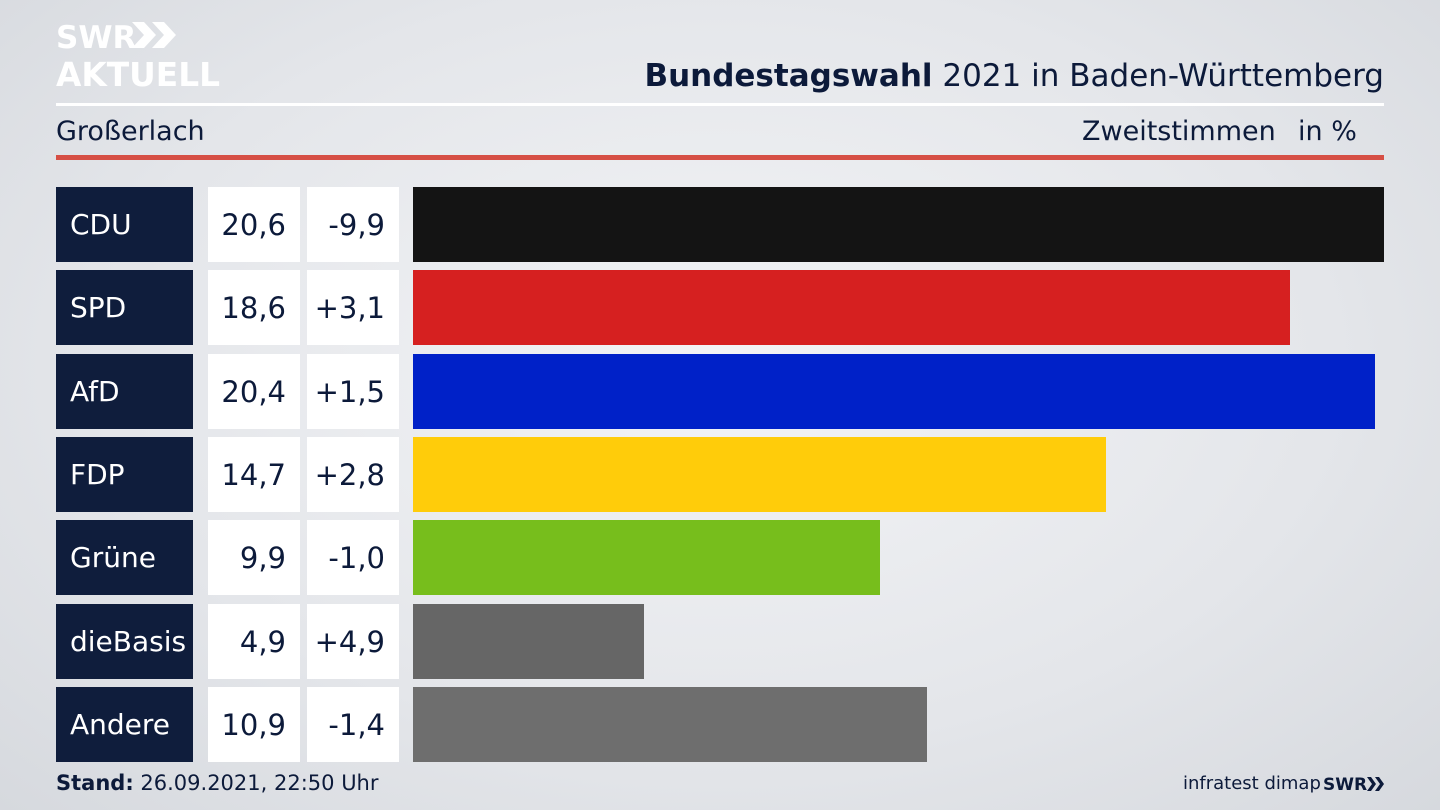  Describe the element at coordinates (259, 783) in the screenshot. I see `timestamp-value: 26.09.2021, 22:50 Uhr` at that location.